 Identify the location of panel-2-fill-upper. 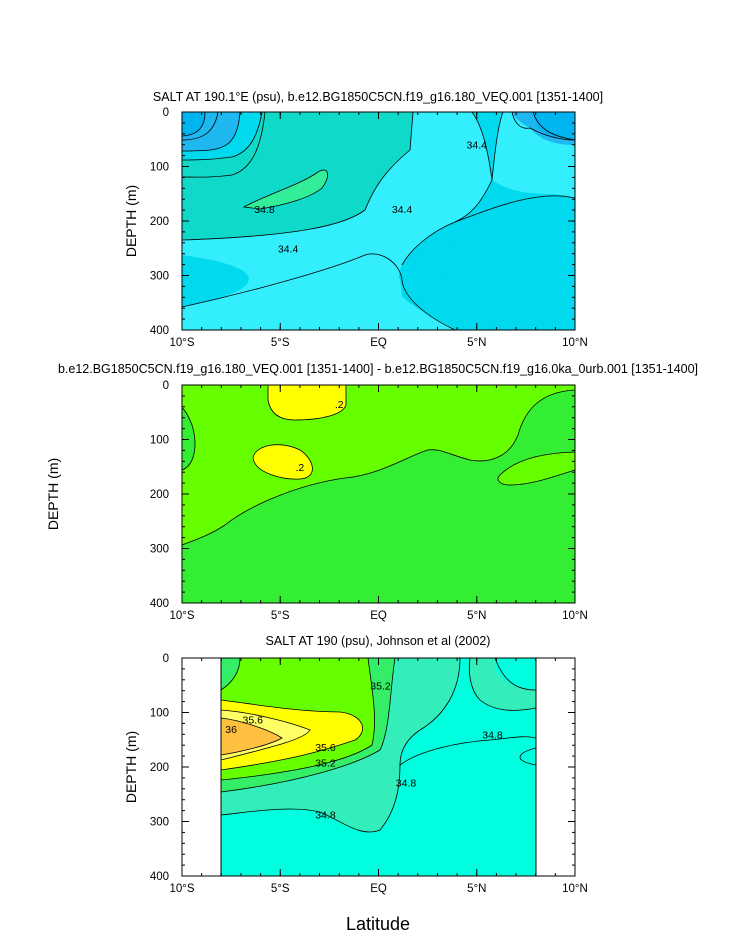
(378, 465).